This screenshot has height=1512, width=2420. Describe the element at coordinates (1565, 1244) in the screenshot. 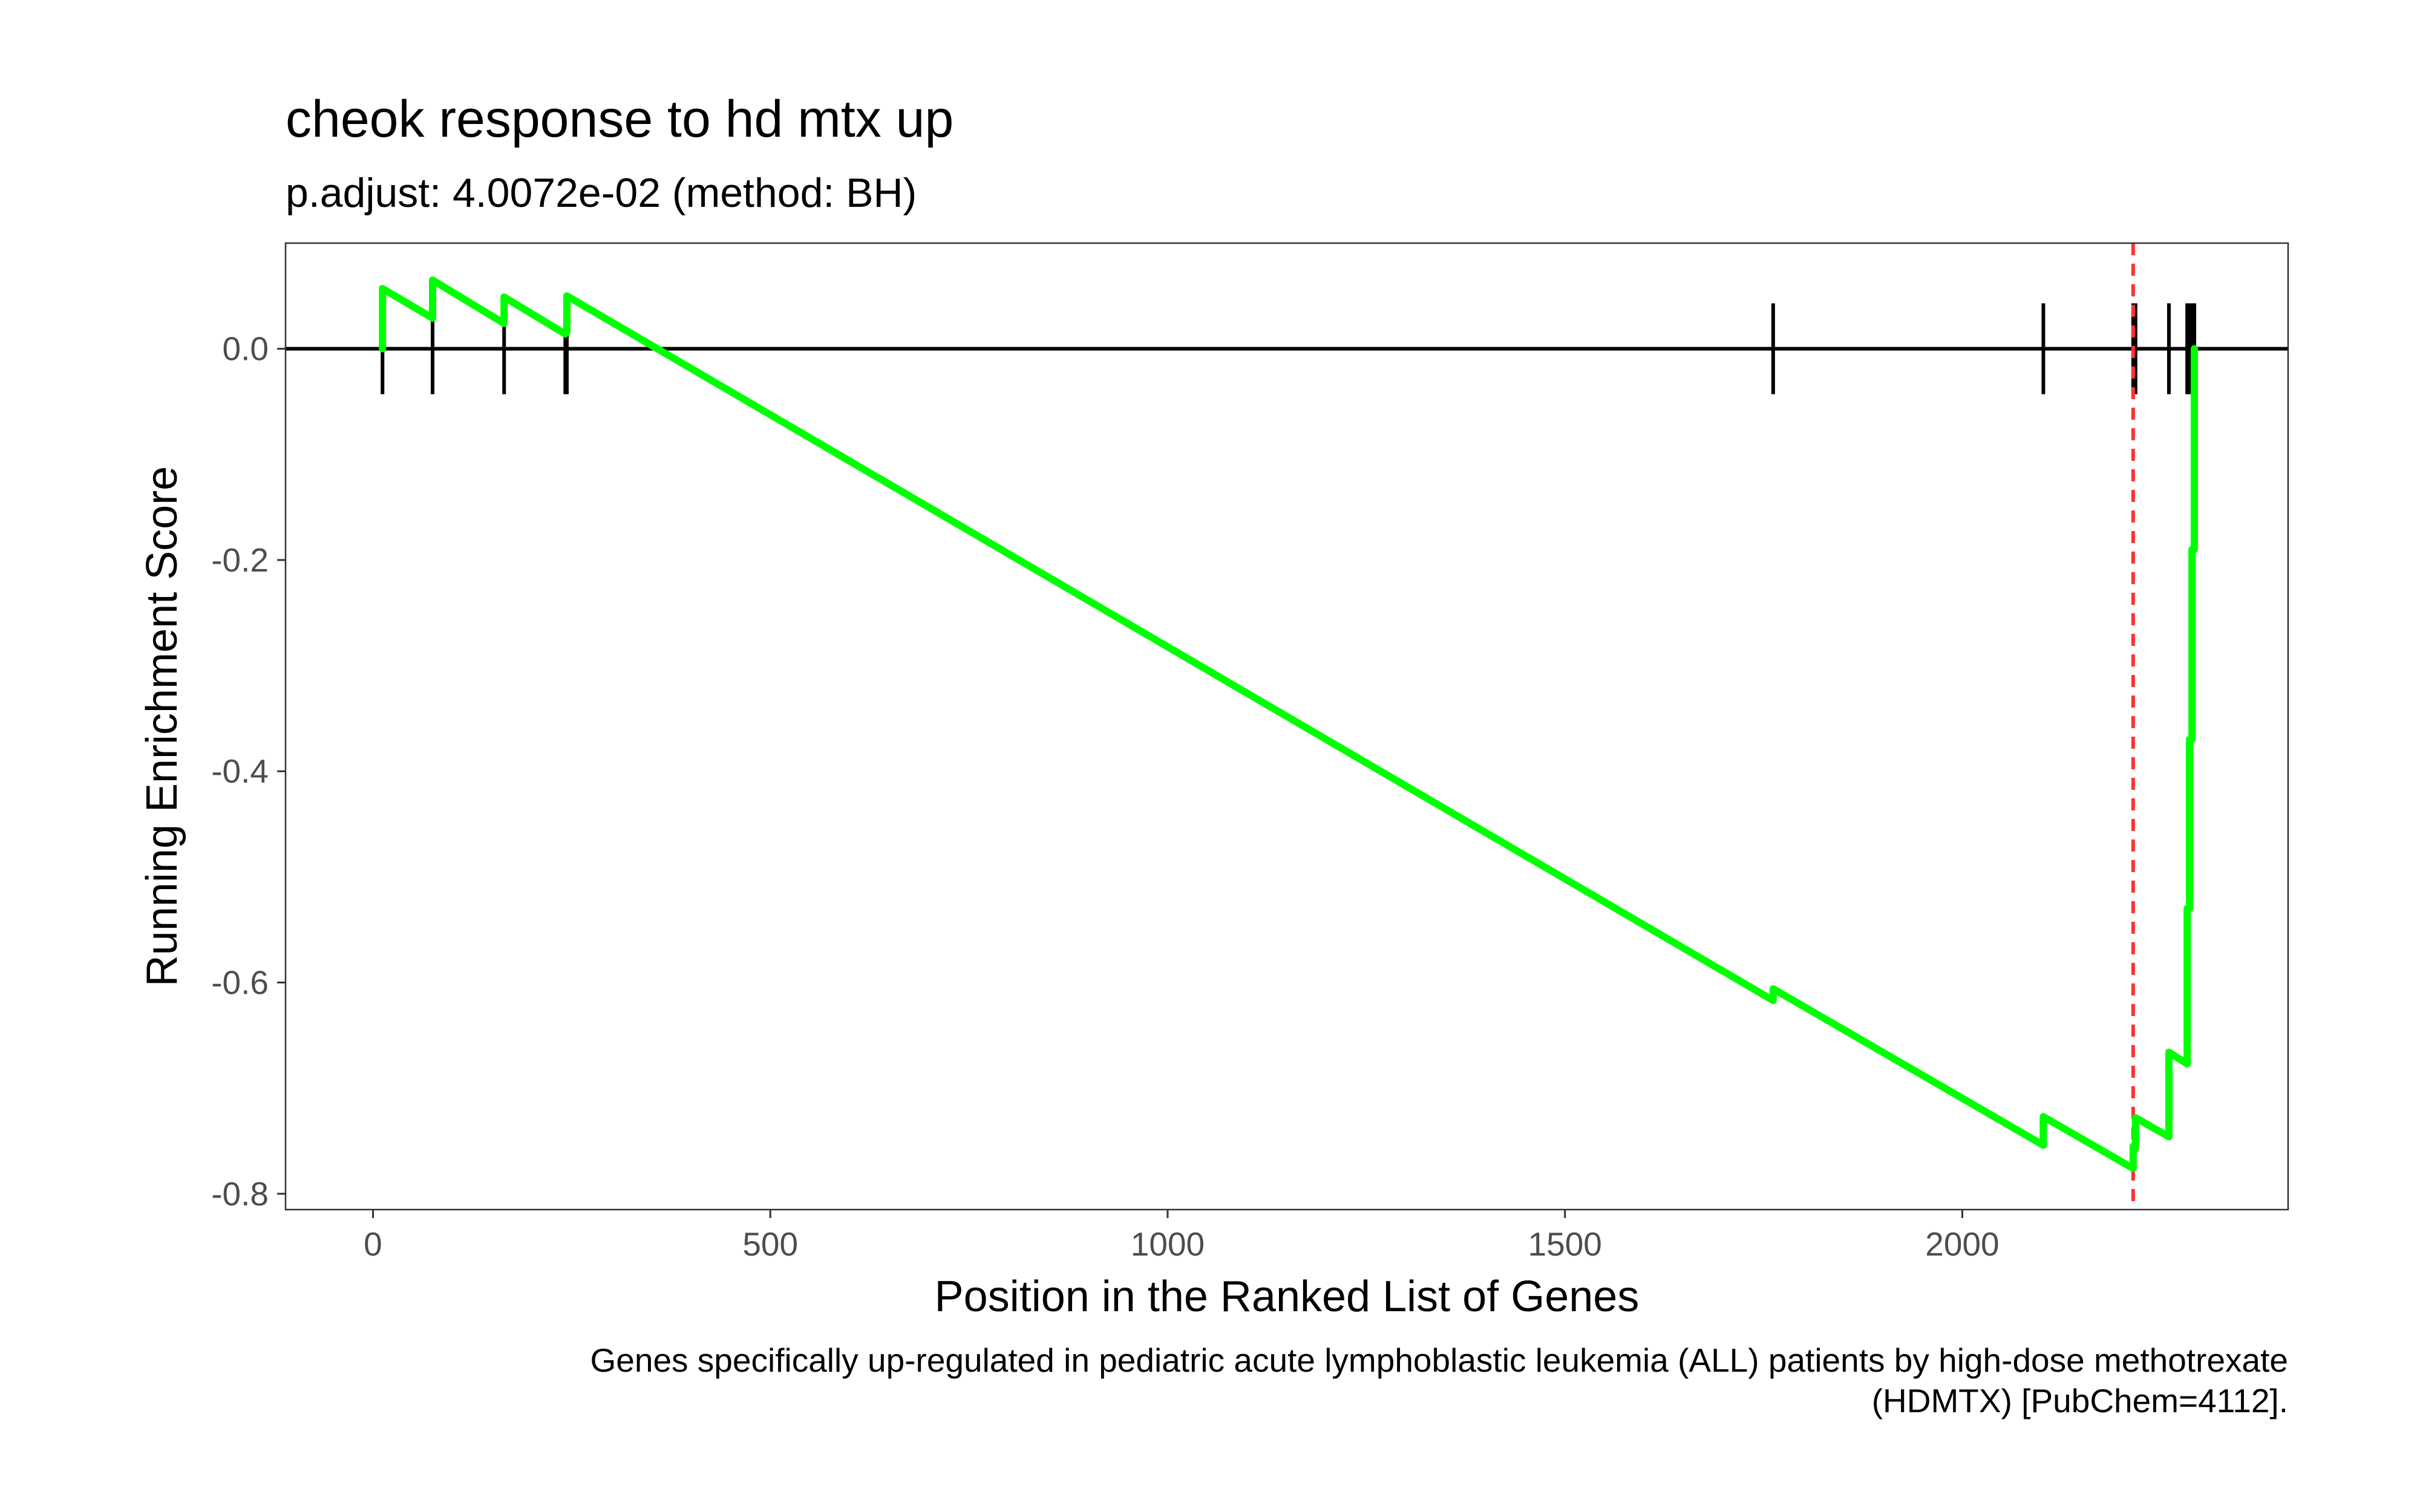

I see `x-tick-label-3: 1500` at that location.